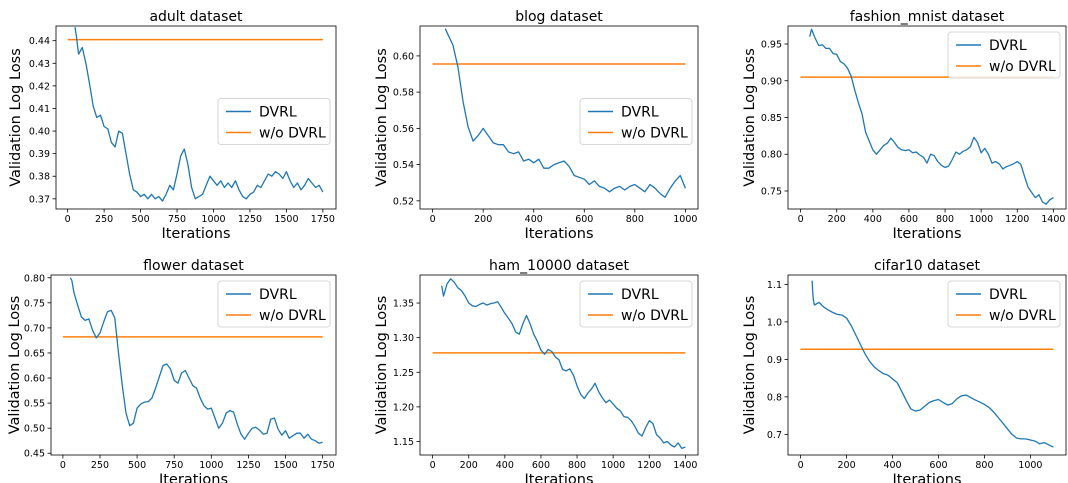  I want to click on y-tick-label: 0.9, so click(774, 360).